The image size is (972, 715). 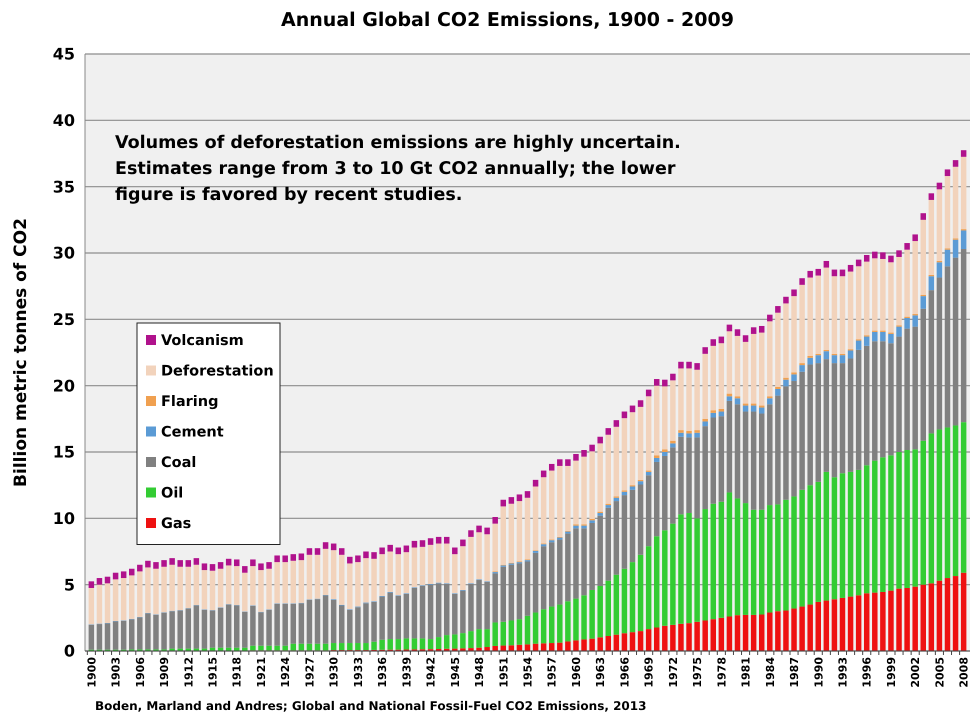 I want to click on x-tick-label: 1969, so click(x=649, y=672).